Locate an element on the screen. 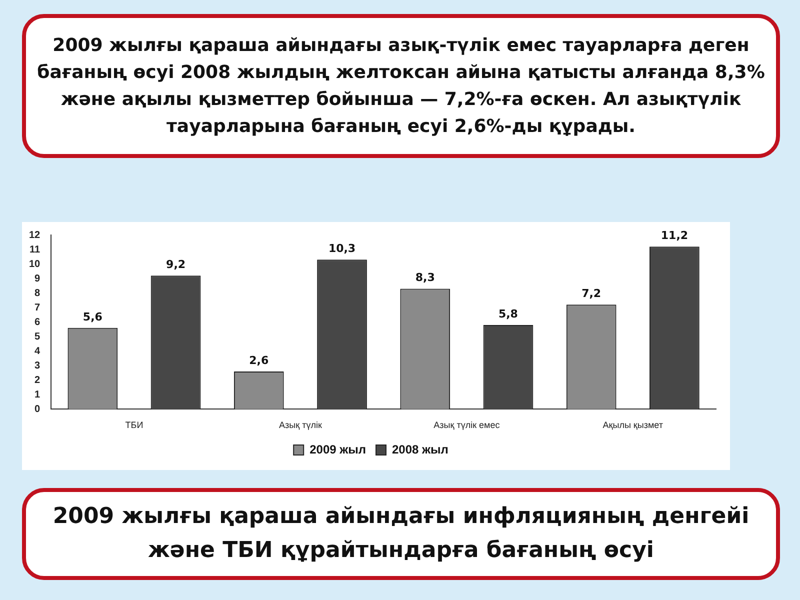  data-label: 5,6 is located at coordinates (92, 317).